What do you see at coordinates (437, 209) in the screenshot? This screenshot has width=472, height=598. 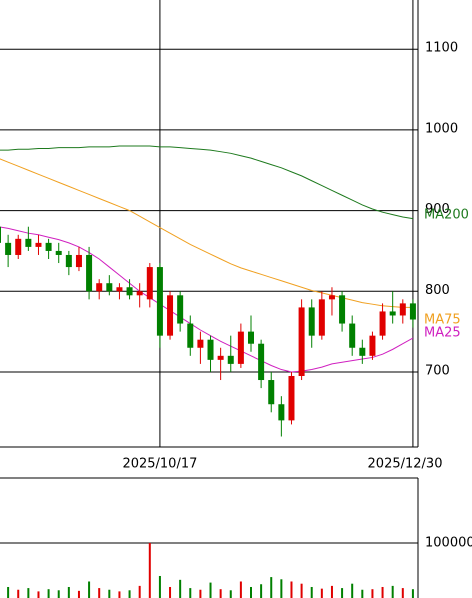 I see `y-tick-label: 900` at bounding box center [437, 209].